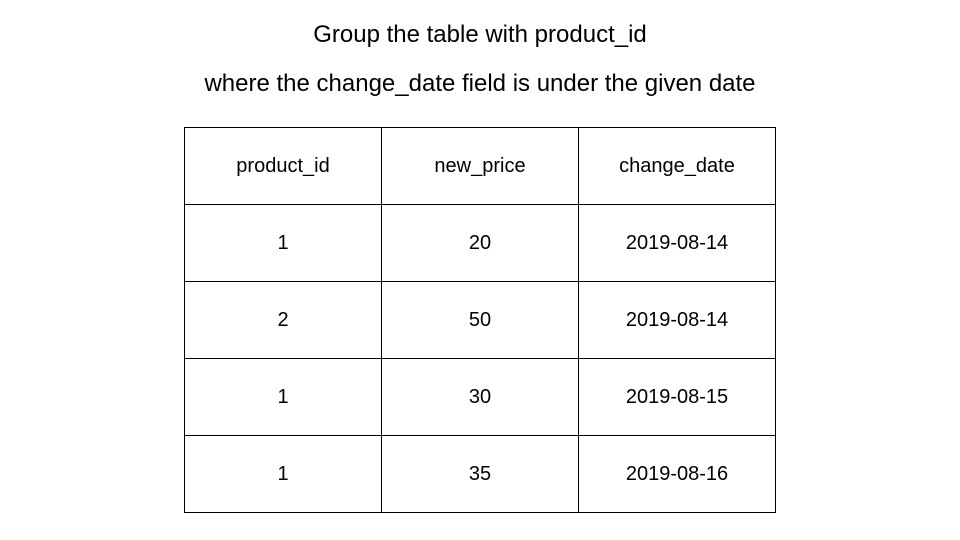 The width and height of the screenshot is (960, 540). What do you see at coordinates (677, 397) in the screenshot?
I see `cell-change-date: 2019-08-15` at bounding box center [677, 397].